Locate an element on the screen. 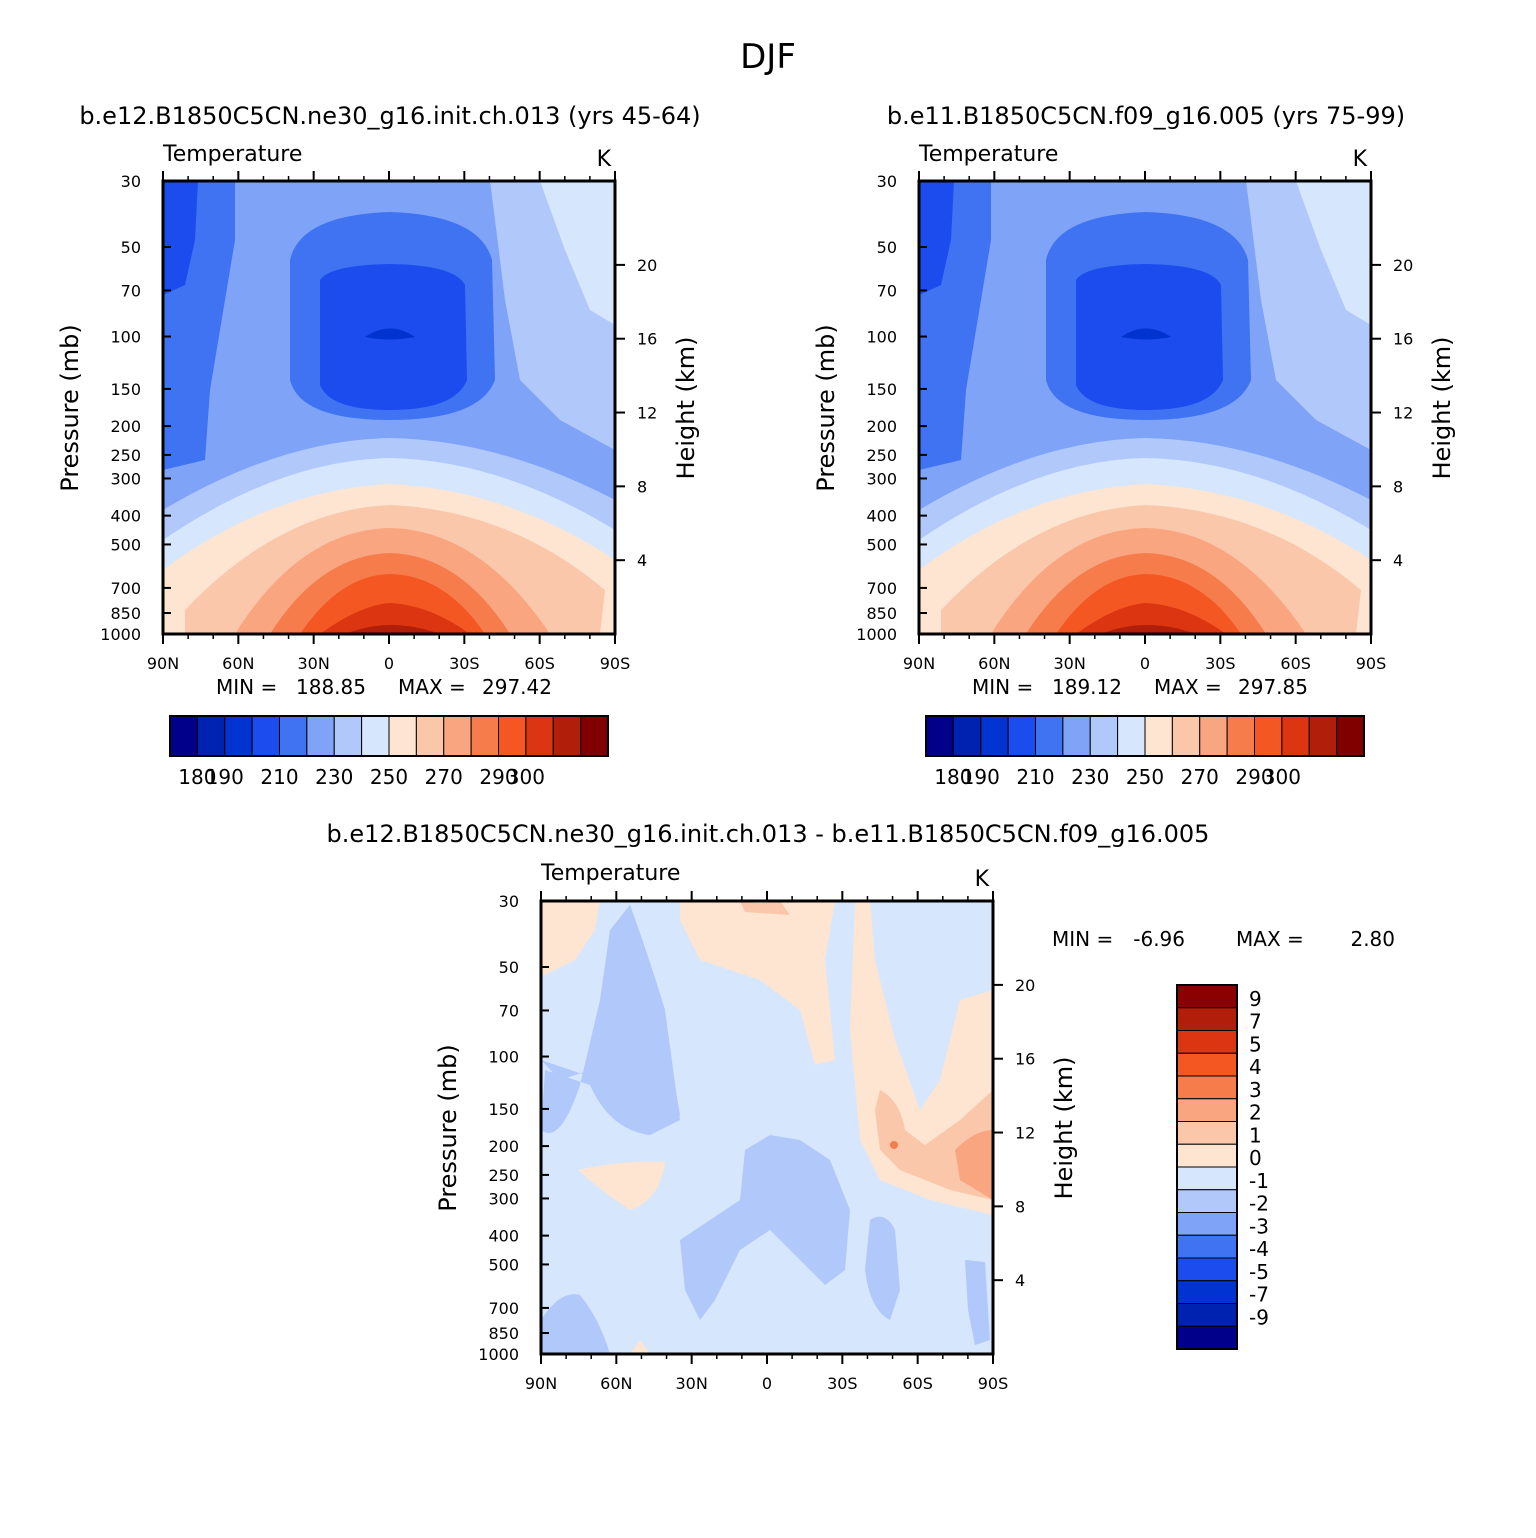 This screenshot has width=1536, height=1538. panel-right-colorbar-label: 250 is located at coordinates (1145, 777).